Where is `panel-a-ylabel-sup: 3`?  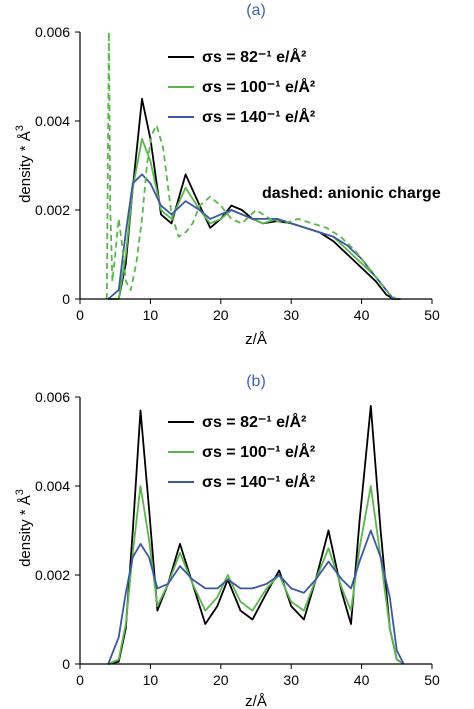 panel-a-ylabel-sup: 3 is located at coordinates (20, 128).